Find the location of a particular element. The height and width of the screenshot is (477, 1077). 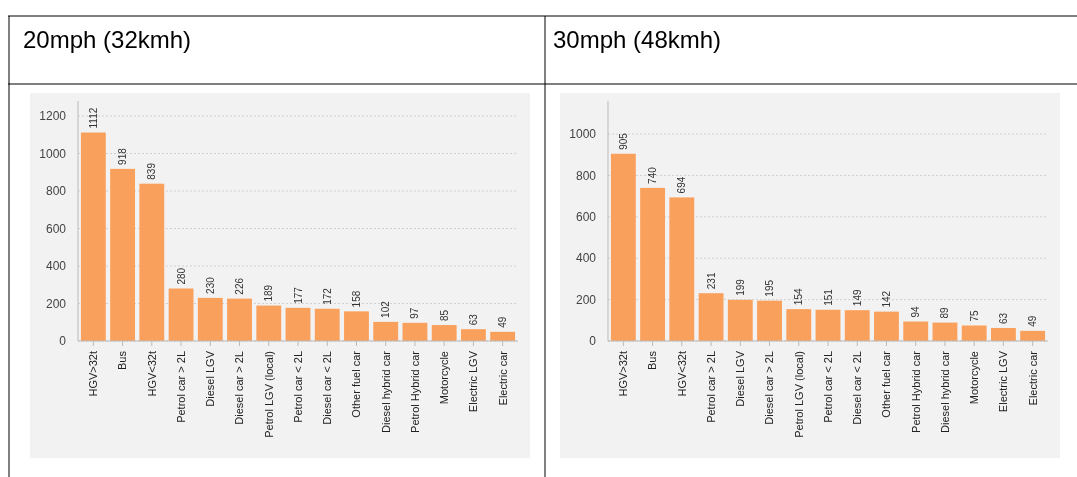

data-label: 97 is located at coordinates (415, 313).